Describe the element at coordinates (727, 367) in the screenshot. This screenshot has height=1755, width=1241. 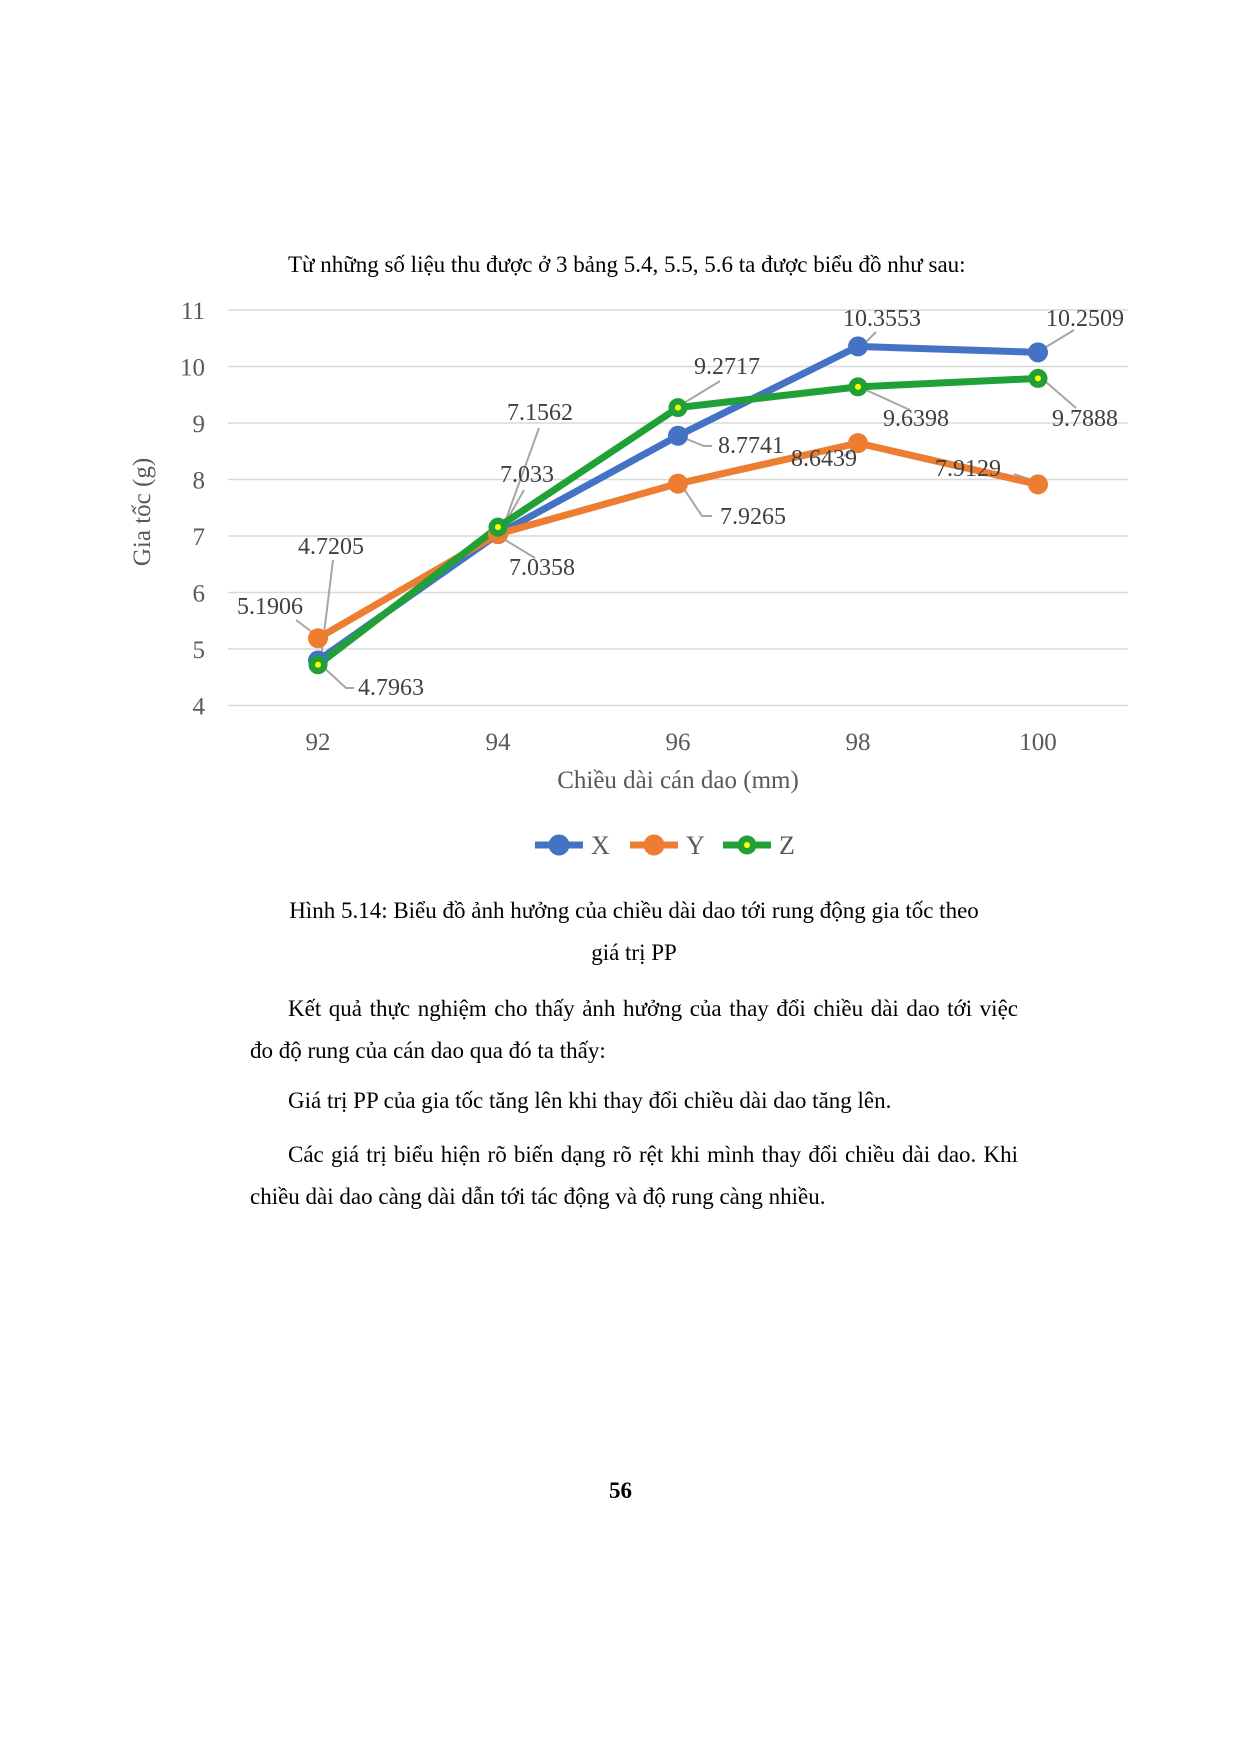
I see `data-label: 9.2717` at that location.